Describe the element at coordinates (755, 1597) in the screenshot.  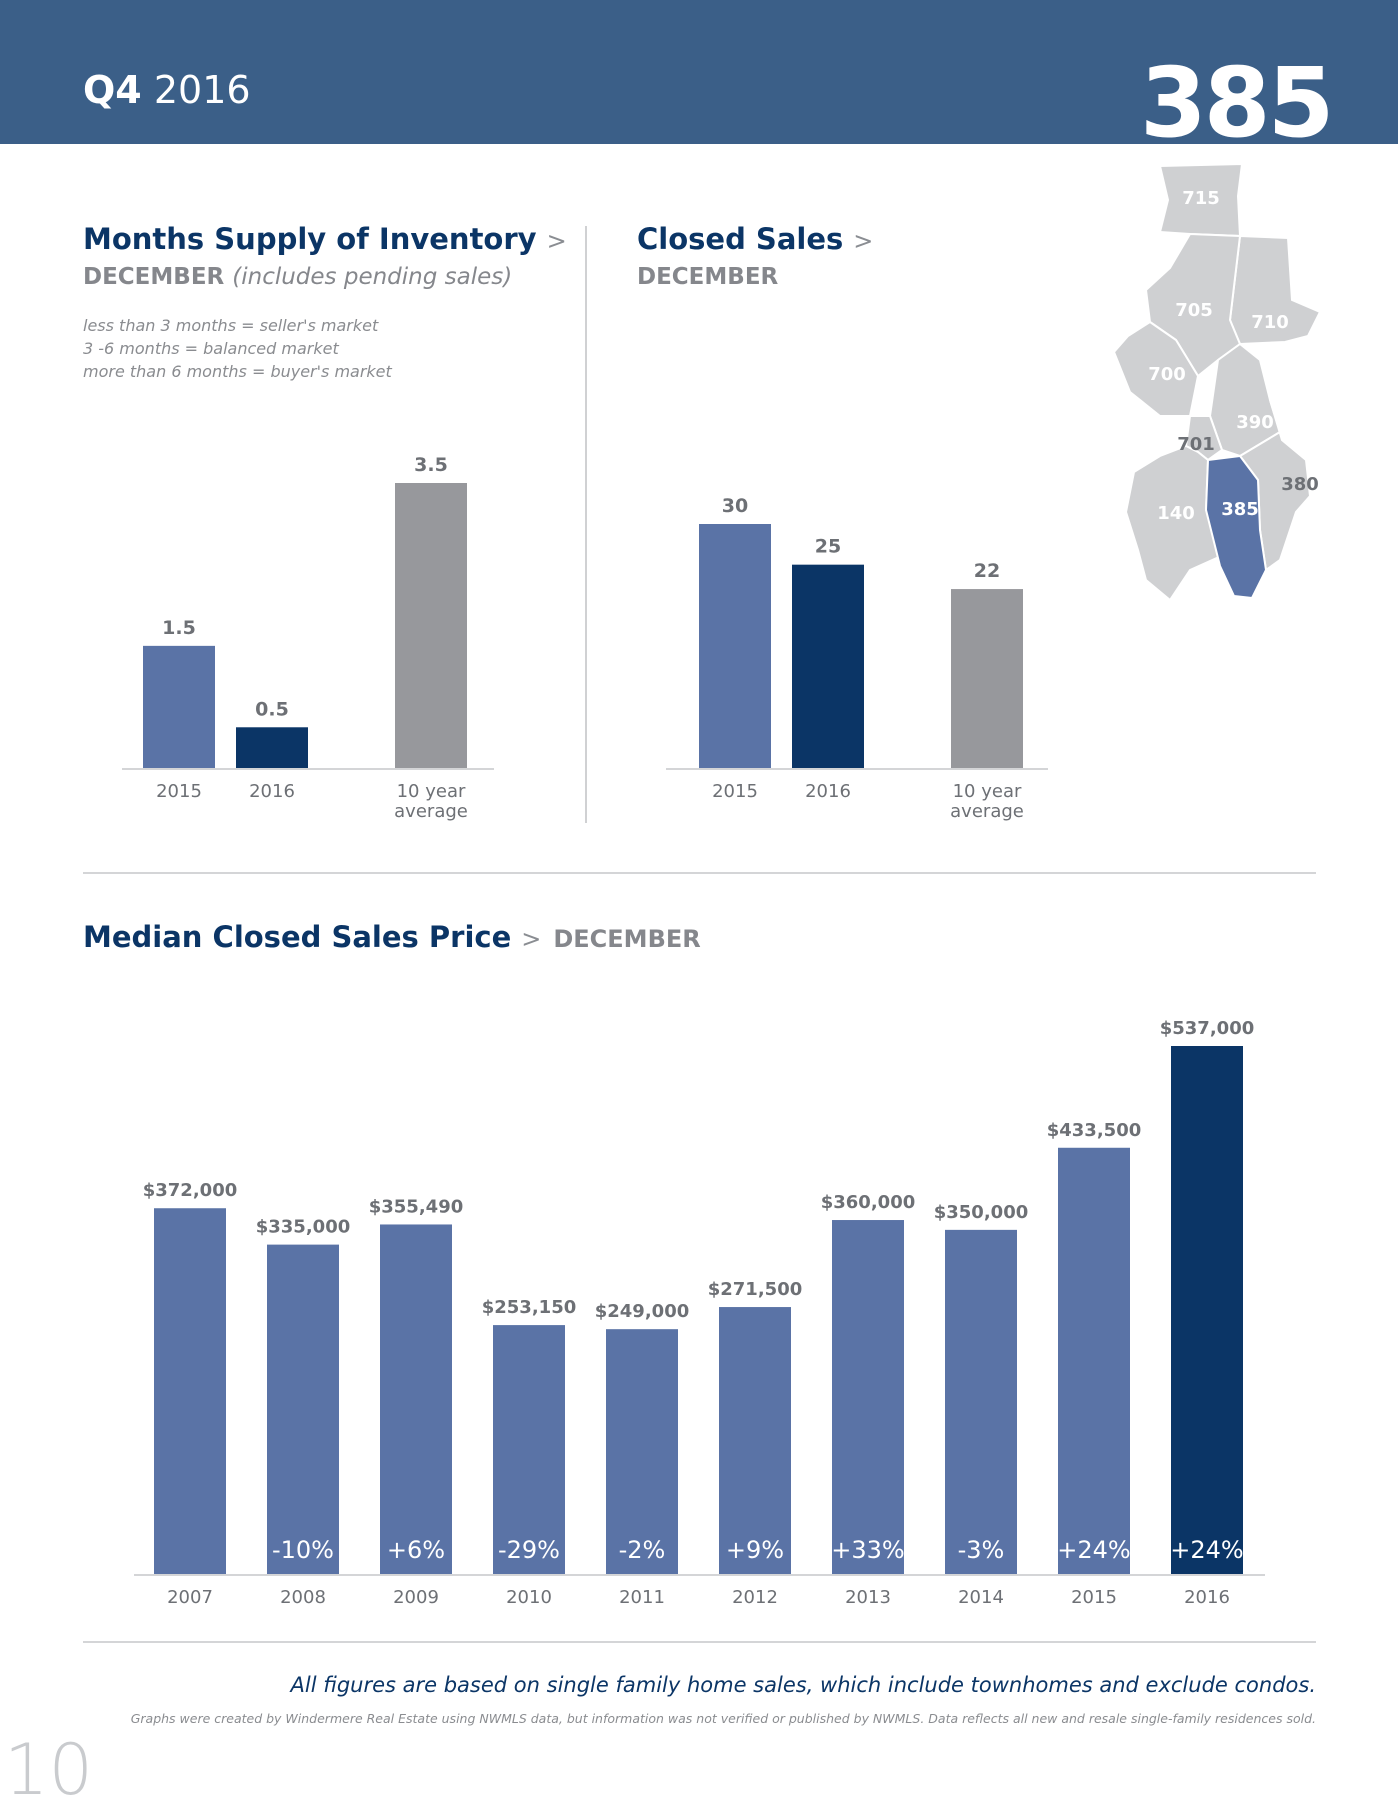
I see `median-category-label-2012: 2012` at that location.